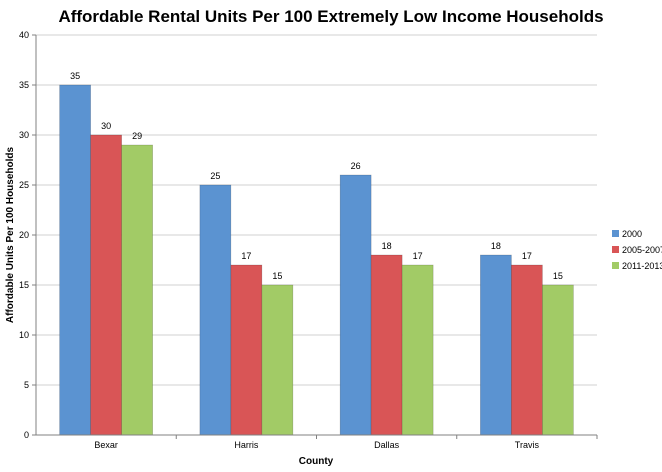 The height and width of the screenshot is (472, 662). Describe the element at coordinates (26, 385) in the screenshot. I see `y-tick-label-5: 5` at that location.